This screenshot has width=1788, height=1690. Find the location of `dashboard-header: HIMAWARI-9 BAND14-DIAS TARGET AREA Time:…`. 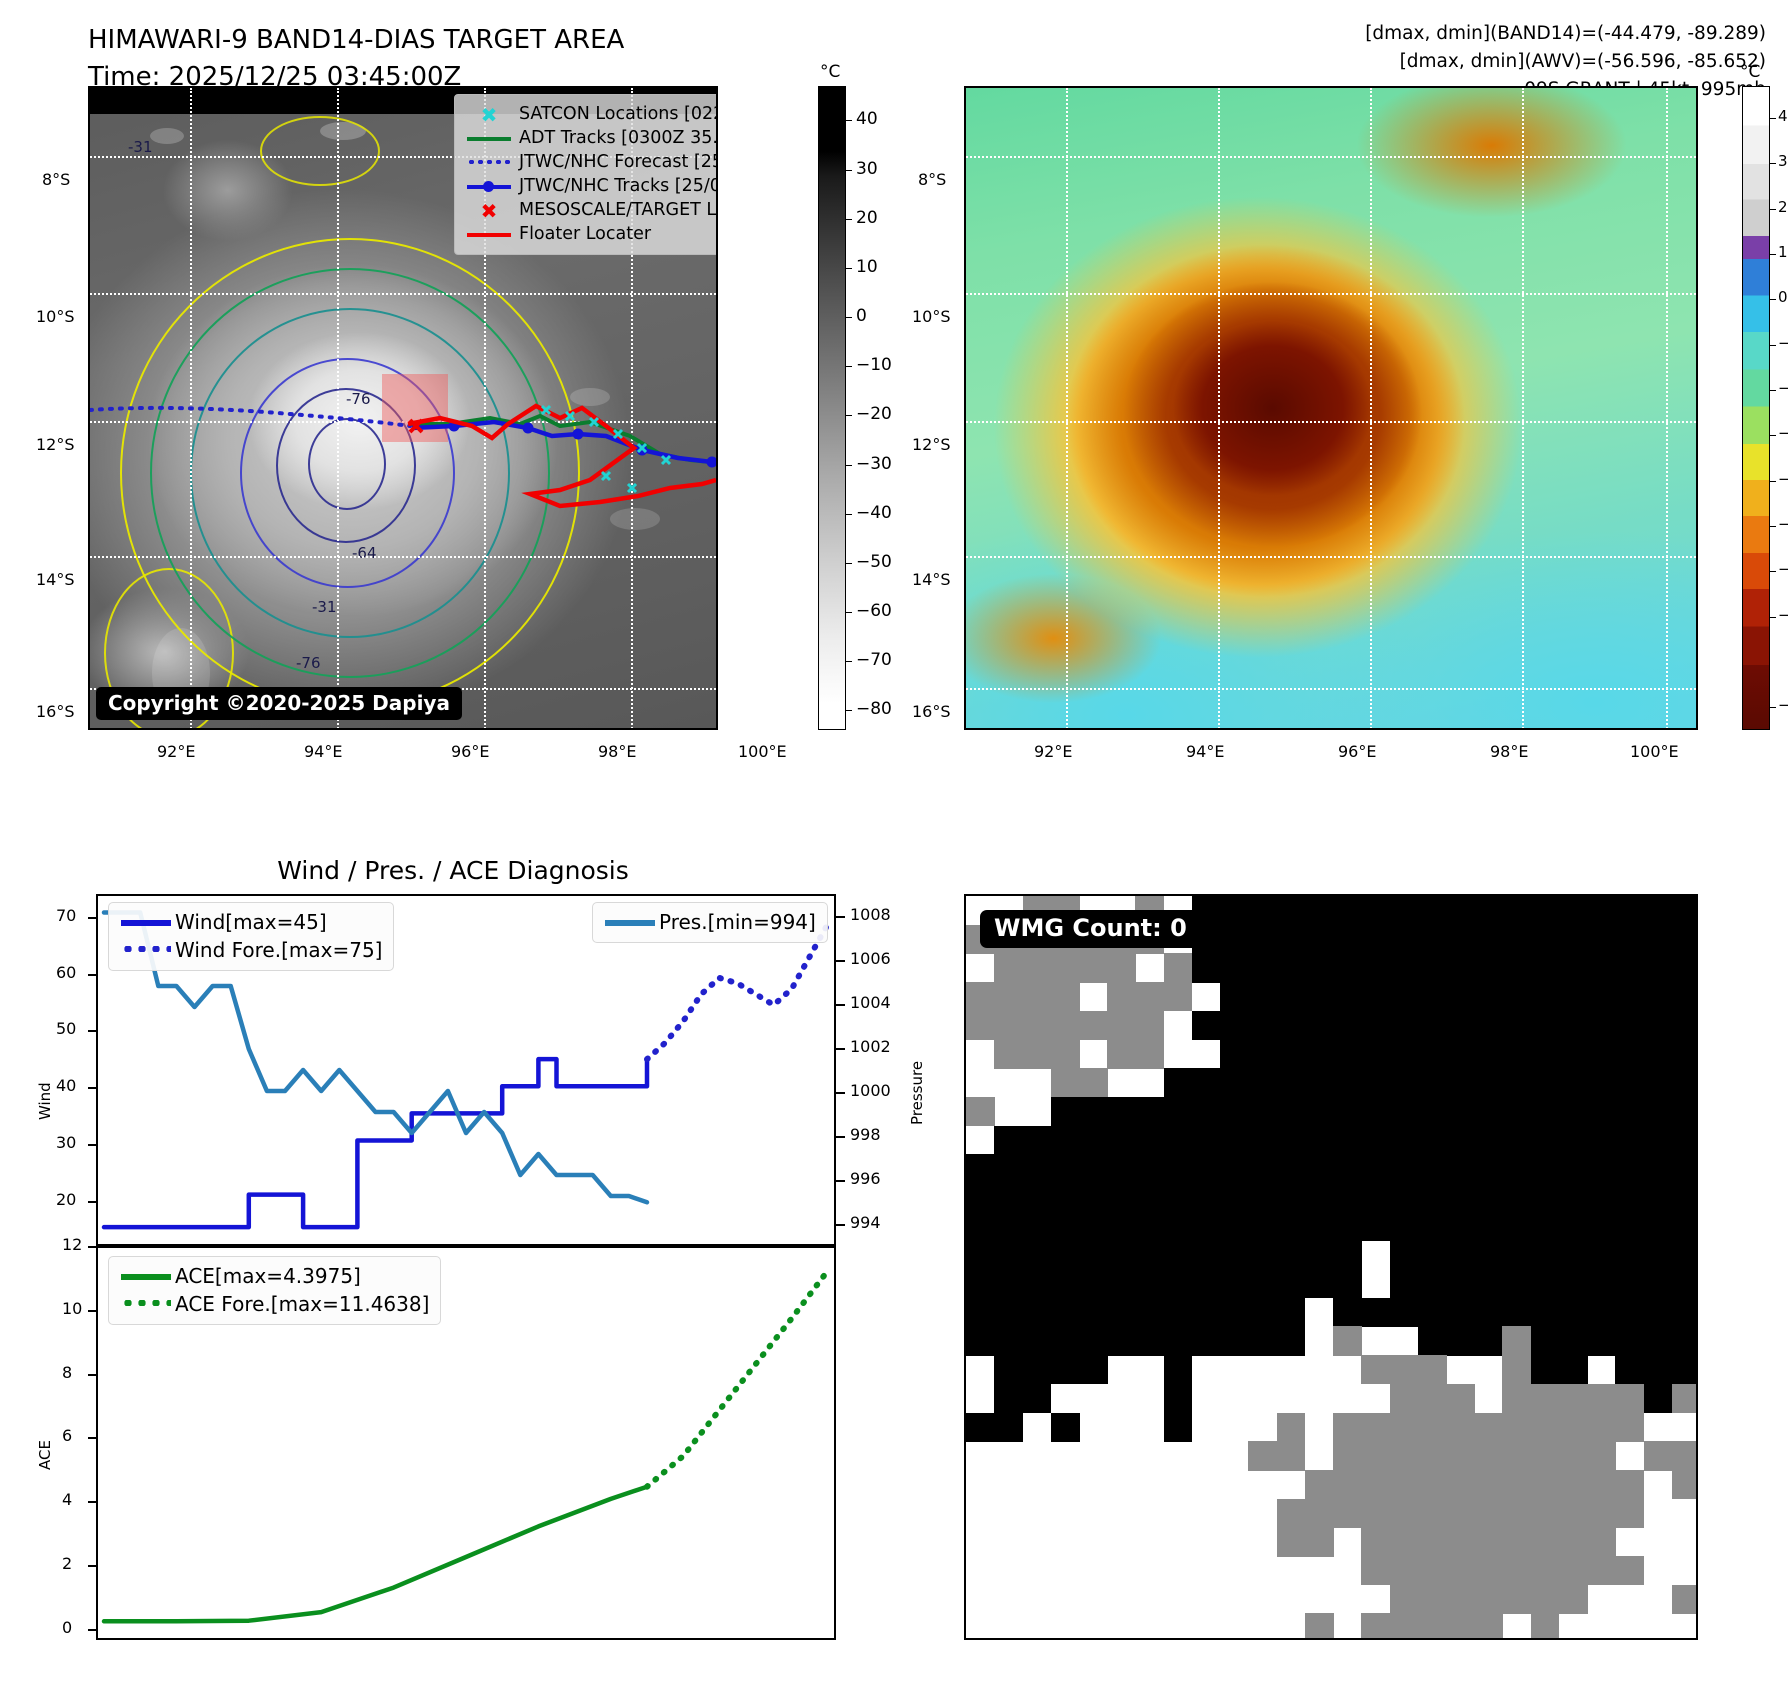

dashboard-header: HIMAWARI-9 BAND14-DIAS TARGET AREA Time:… is located at coordinates (356, 59).